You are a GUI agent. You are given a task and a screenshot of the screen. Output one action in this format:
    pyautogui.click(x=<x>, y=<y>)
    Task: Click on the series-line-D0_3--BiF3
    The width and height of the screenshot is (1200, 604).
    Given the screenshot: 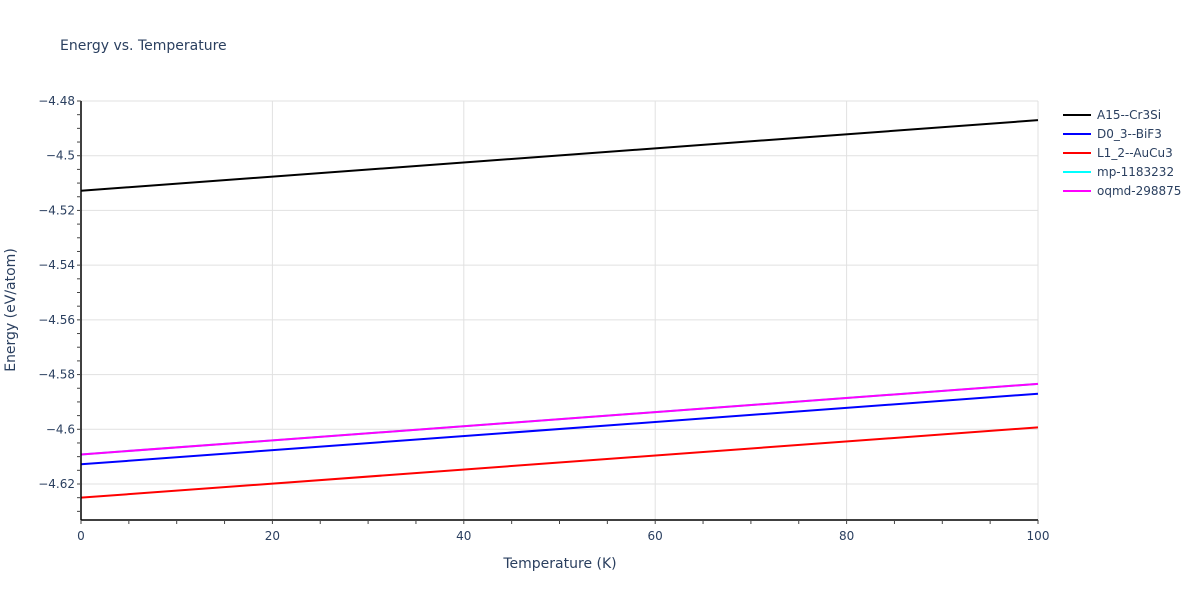 What is the action you would take?
    pyautogui.click(x=559, y=429)
    